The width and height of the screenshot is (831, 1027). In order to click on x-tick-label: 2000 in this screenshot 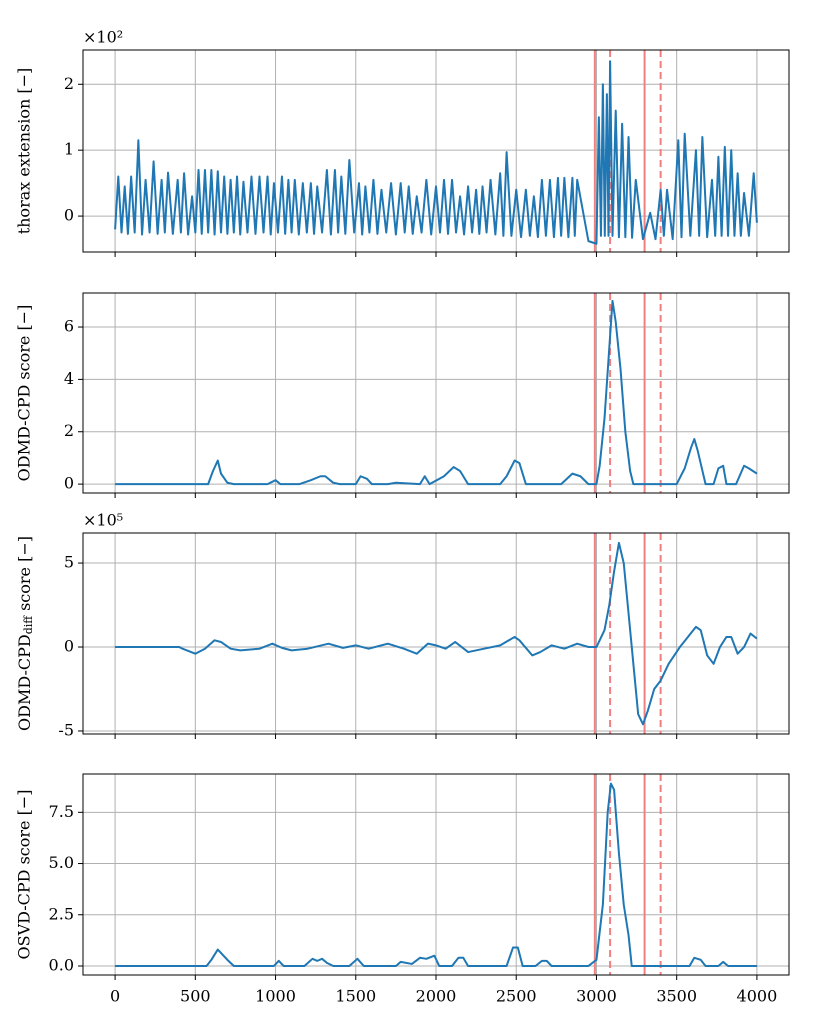, I will do `click(436, 996)`.